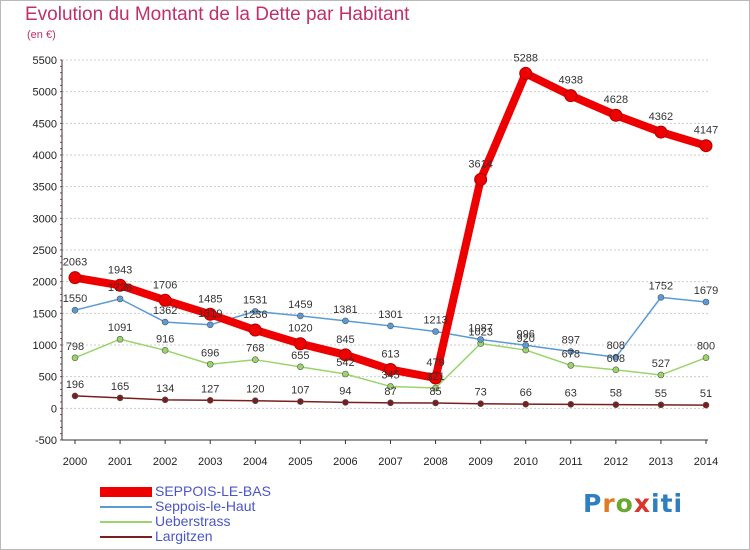 This screenshot has width=750, height=550. What do you see at coordinates (706, 131) in the screenshot?
I see `data-label-seppois-le-bas: 4147` at bounding box center [706, 131].